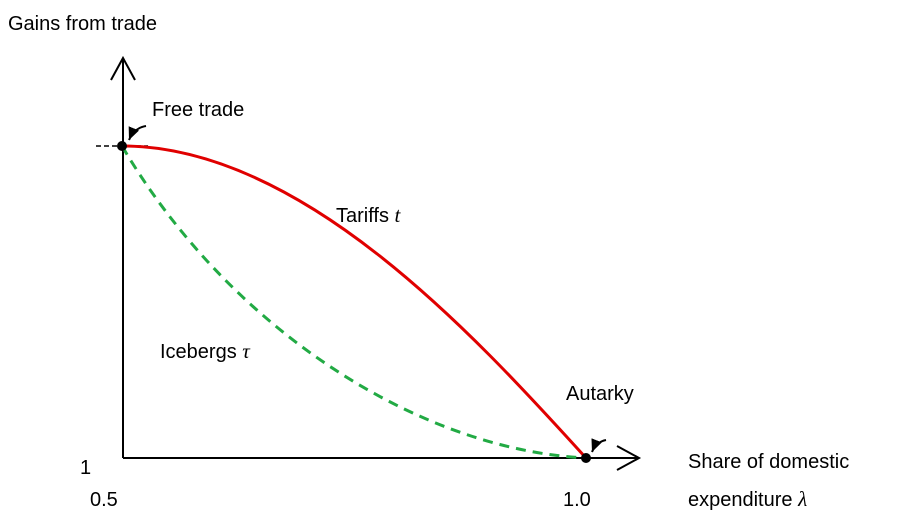 Image resolution: width=911 pixels, height=513 pixels. Describe the element at coordinates (577, 500) in the screenshot. I see `x-end-label: 1.0` at that location.